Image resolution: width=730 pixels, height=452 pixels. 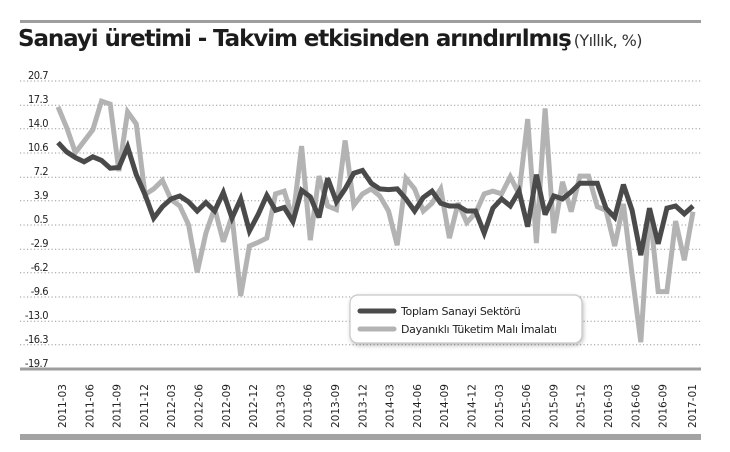 What do you see at coordinates (40, 291) in the screenshot?
I see `y-tick-label: -9.6` at bounding box center [40, 291].